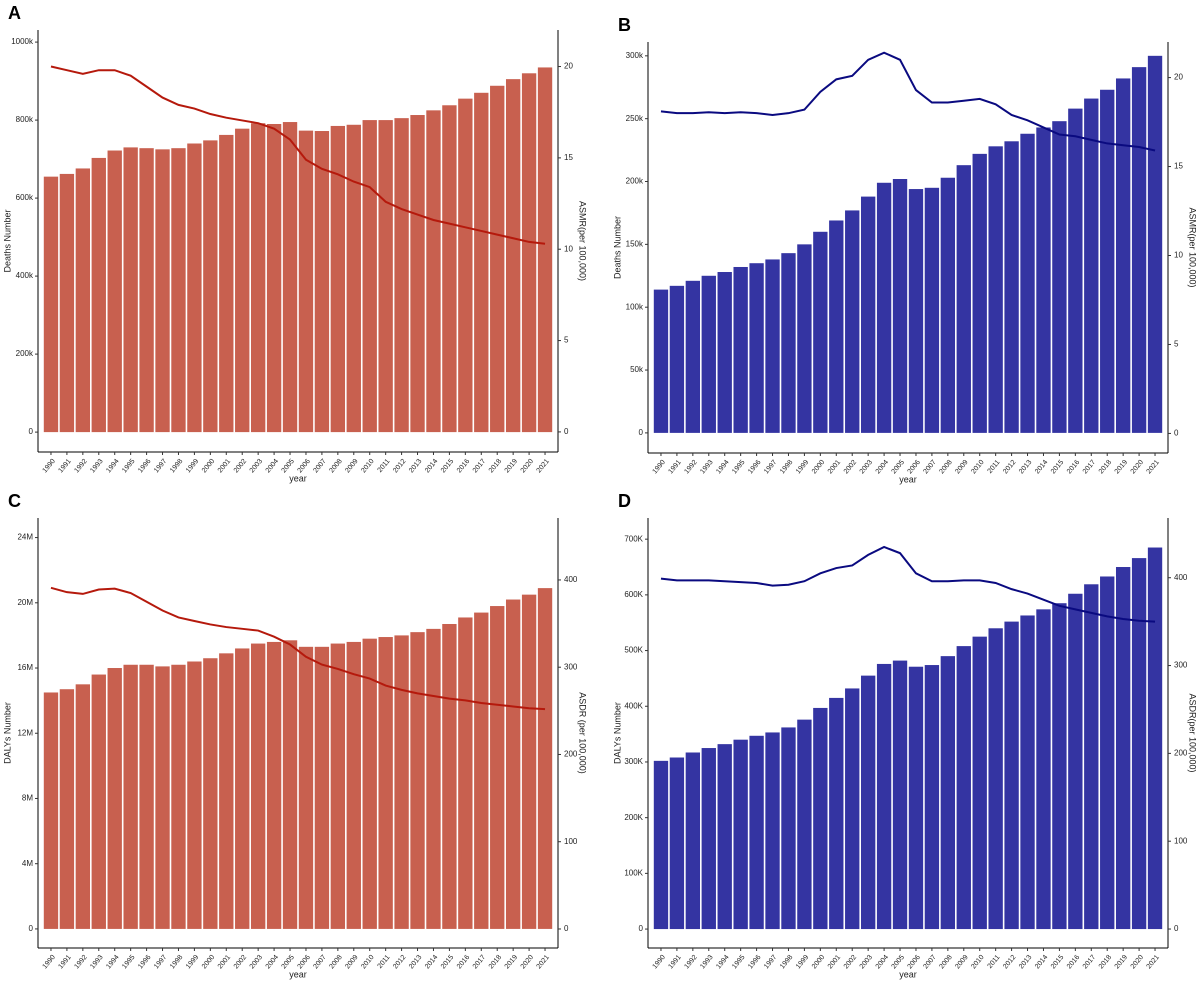 The width and height of the screenshot is (1200, 984). I want to click on x-tick-label: 2010, so click(977, 962).